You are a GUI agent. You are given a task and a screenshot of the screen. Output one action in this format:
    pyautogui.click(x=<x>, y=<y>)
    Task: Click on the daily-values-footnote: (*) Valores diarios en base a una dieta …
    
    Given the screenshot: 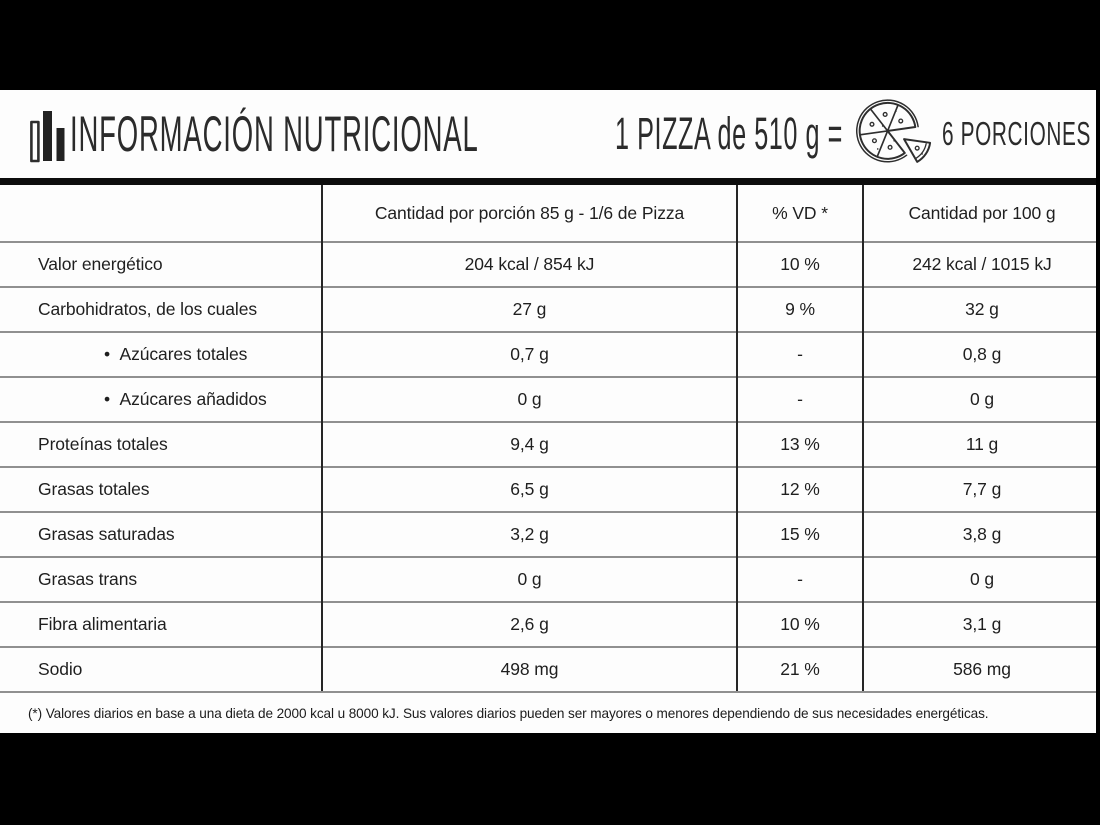 What is the action you would take?
    pyautogui.click(x=508, y=713)
    